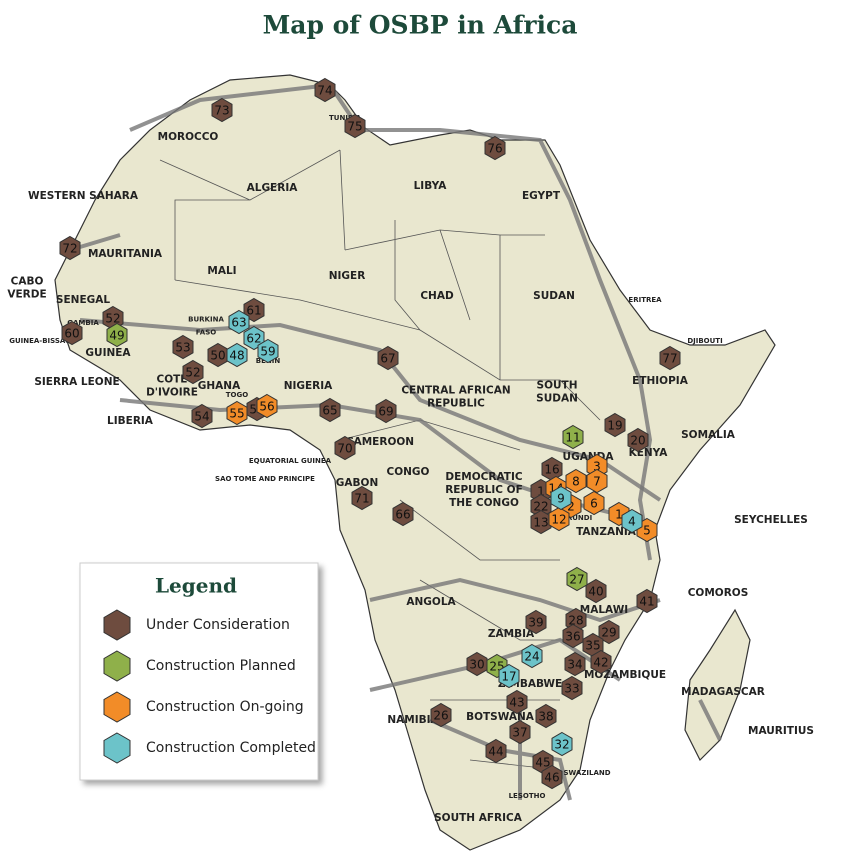  I want to click on marker-label: 16, so click(551, 470).